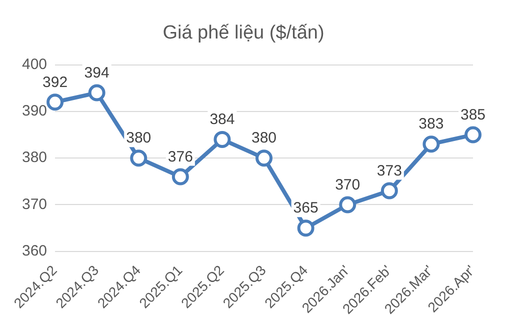  What do you see at coordinates (243, 33) in the screenshot?
I see `chart-title: Giá phế liệu ($/tấn)` at bounding box center [243, 33].